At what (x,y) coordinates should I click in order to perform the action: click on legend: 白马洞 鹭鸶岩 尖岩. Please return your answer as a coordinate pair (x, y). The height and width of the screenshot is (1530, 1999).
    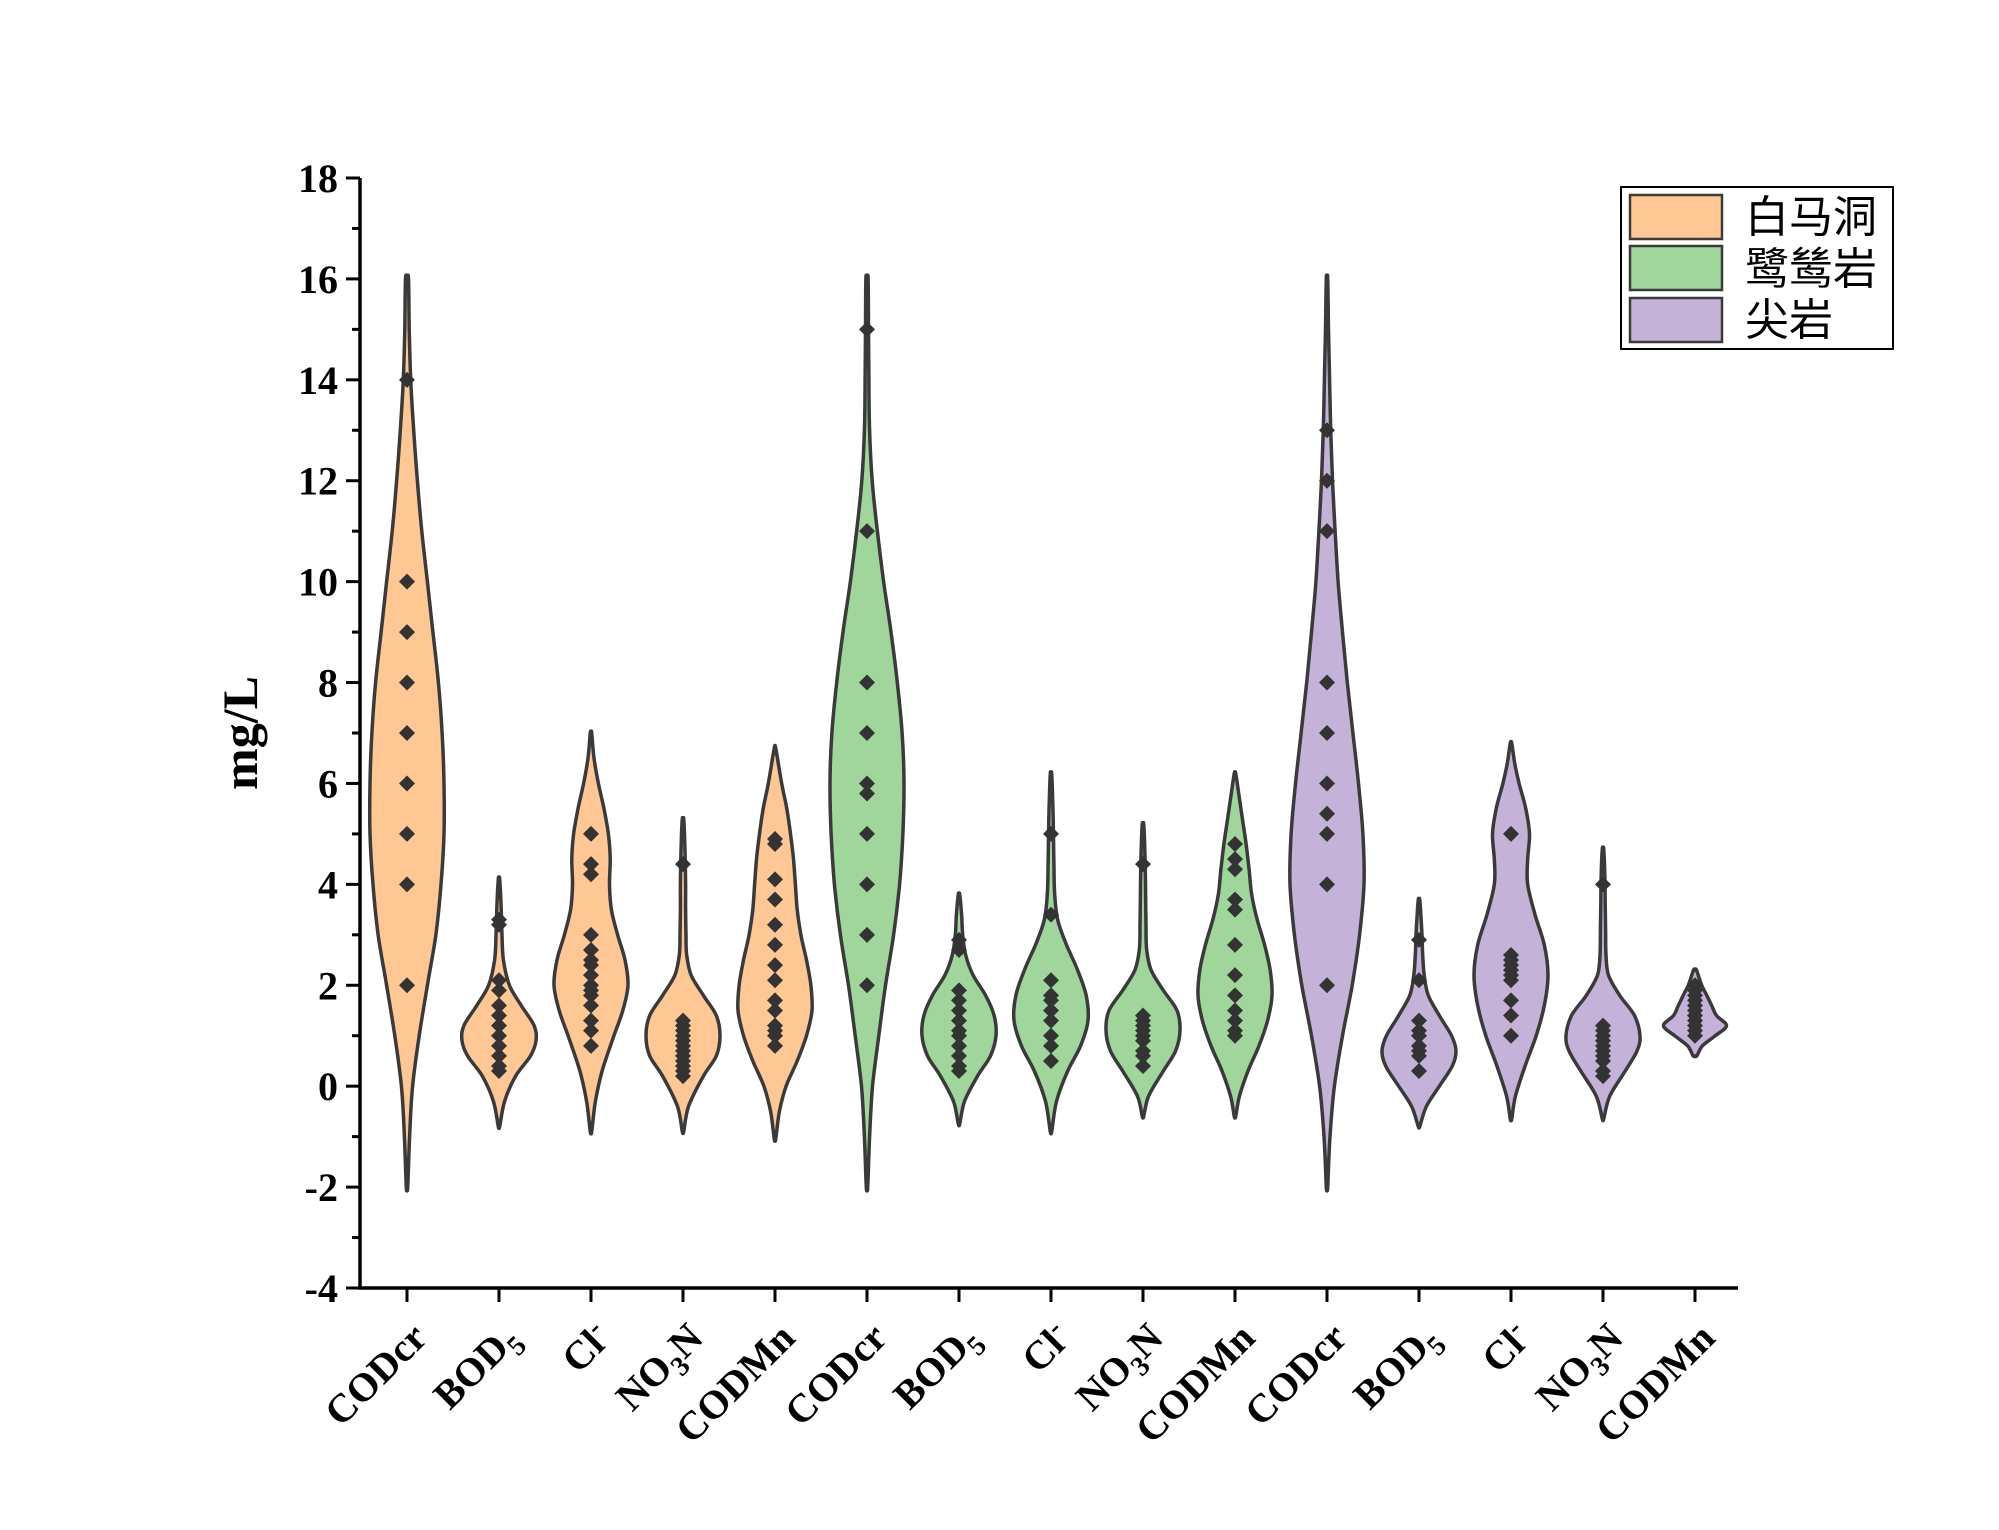
    Looking at the image, I should click on (1757, 268).